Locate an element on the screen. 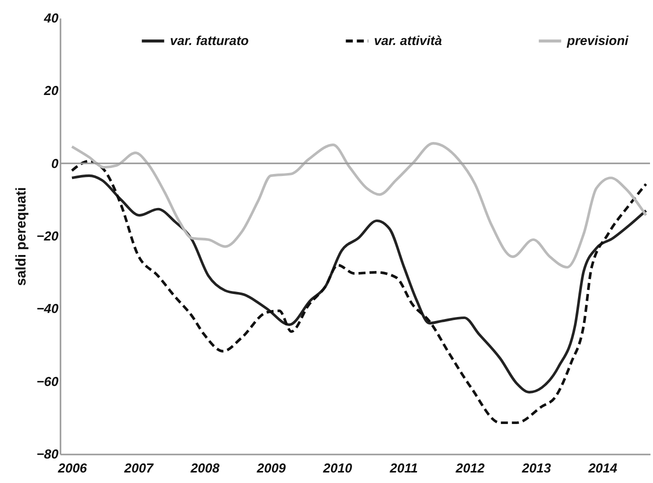 This screenshot has height=483, width=653. y-tick-label: −80 is located at coordinates (48, 454).